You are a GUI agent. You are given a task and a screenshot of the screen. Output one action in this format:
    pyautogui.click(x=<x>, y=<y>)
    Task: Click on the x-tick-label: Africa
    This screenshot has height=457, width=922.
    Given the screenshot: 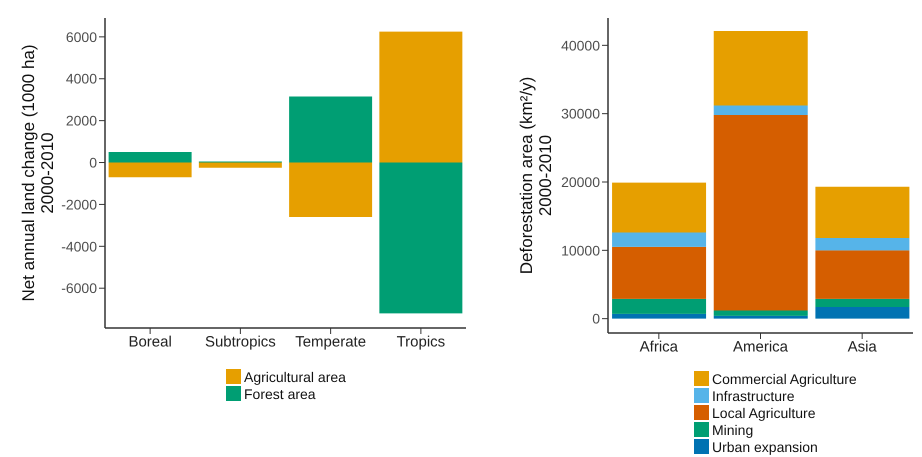 What is the action you would take?
    pyautogui.click(x=659, y=347)
    